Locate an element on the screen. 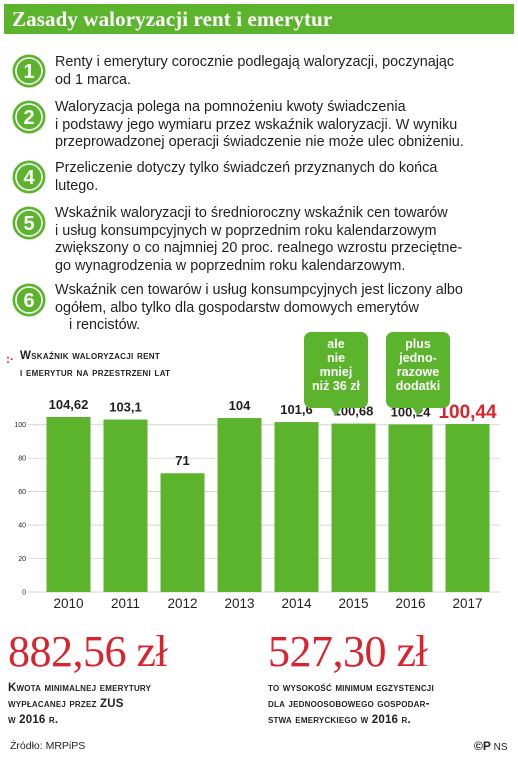 This screenshot has height=760, width=518. y-tick-label: 40 is located at coordinates (22, 526).